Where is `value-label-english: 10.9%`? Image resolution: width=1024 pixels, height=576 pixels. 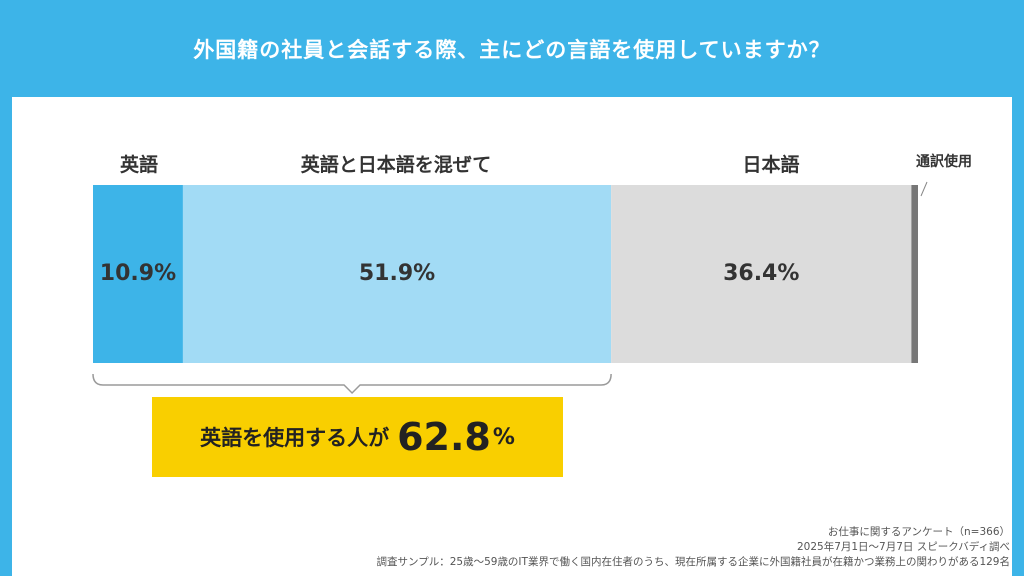 value-label-english: 10.9% is located at coordinates (138, 273).